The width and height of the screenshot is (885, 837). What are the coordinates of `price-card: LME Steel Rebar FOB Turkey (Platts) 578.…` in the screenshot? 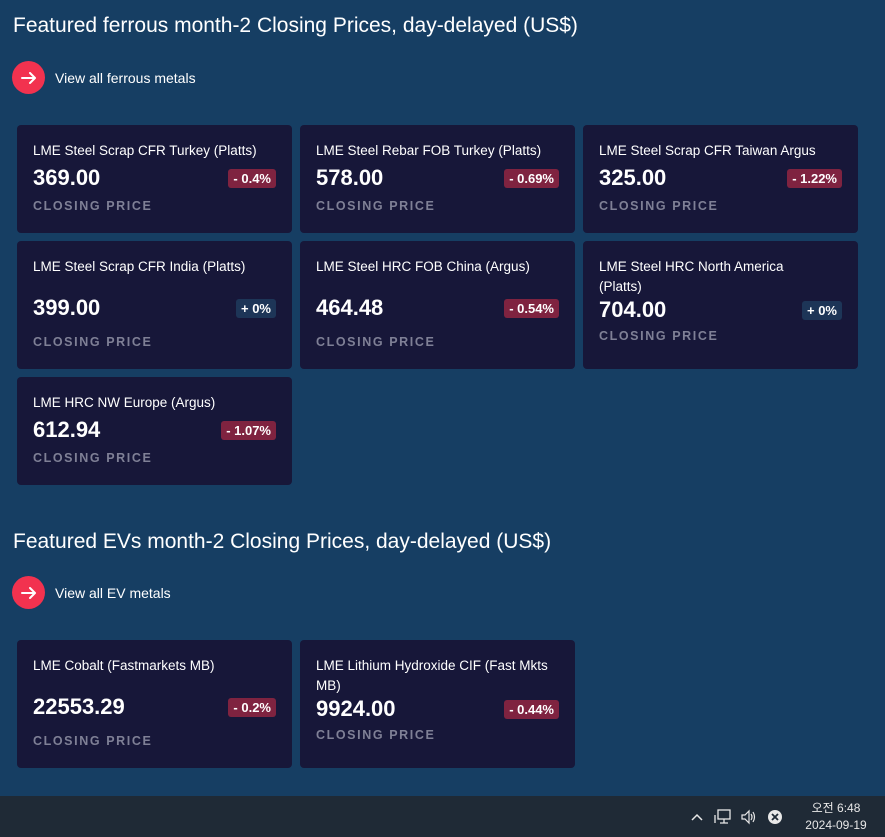 It's located at (437, 179).